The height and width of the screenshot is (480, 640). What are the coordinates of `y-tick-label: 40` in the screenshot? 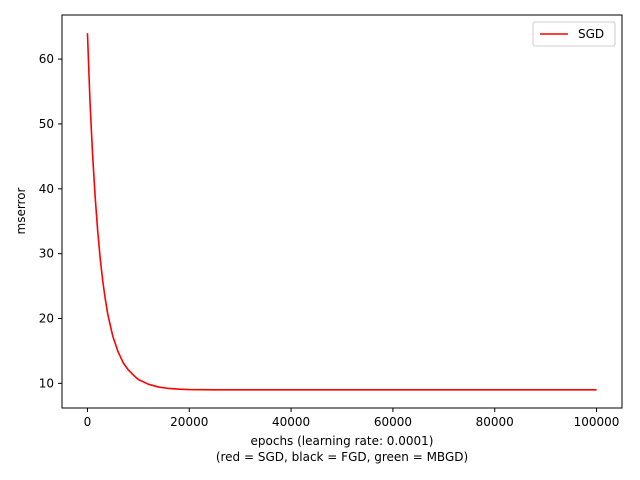 It's located at (46, 189).